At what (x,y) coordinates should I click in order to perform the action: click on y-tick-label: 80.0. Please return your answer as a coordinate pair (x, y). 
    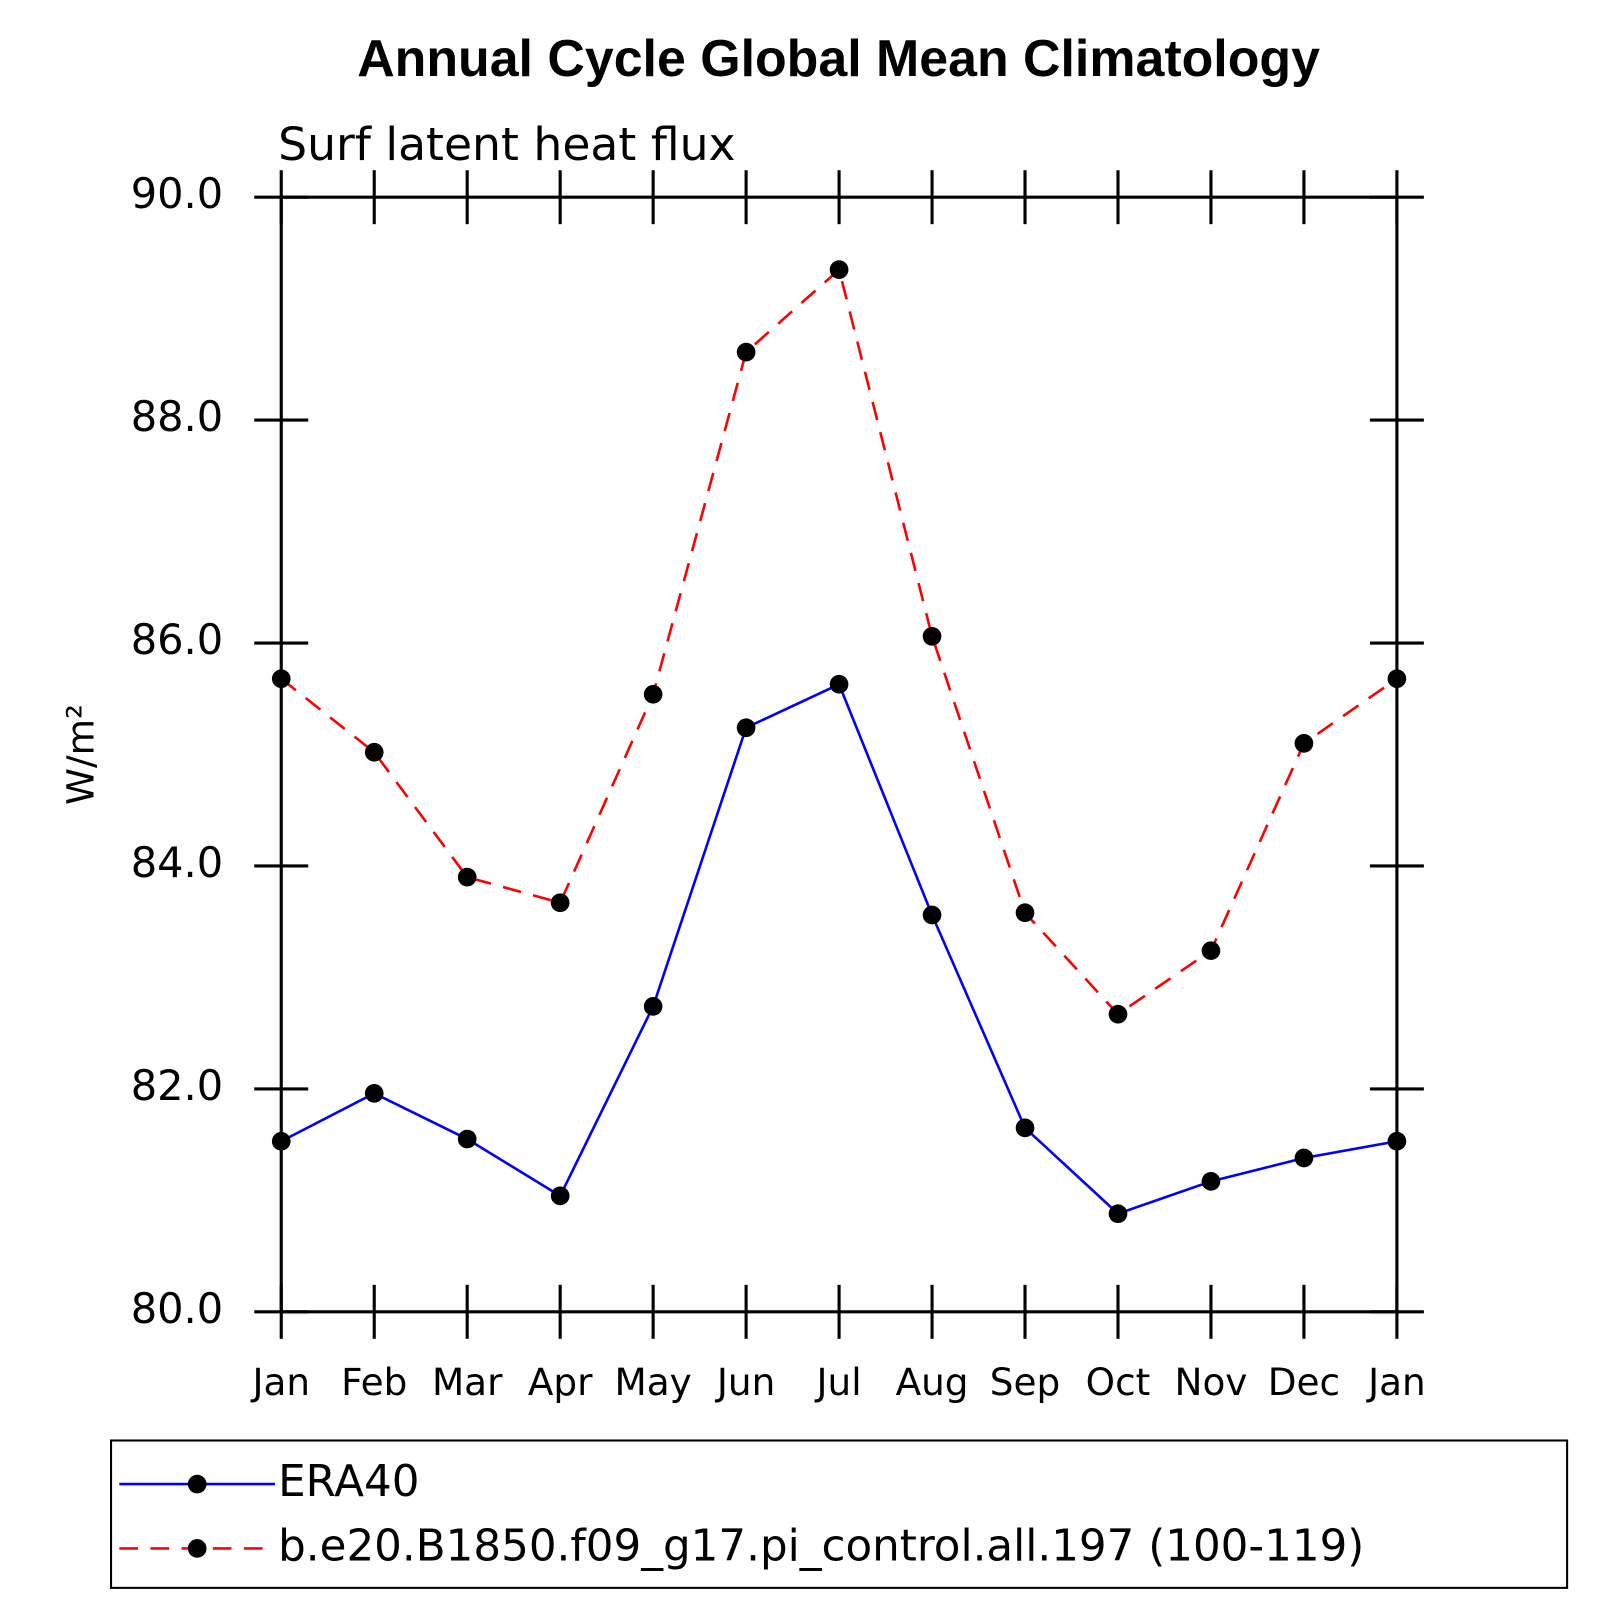
    Looking at the image, I should click on (177, 1308).